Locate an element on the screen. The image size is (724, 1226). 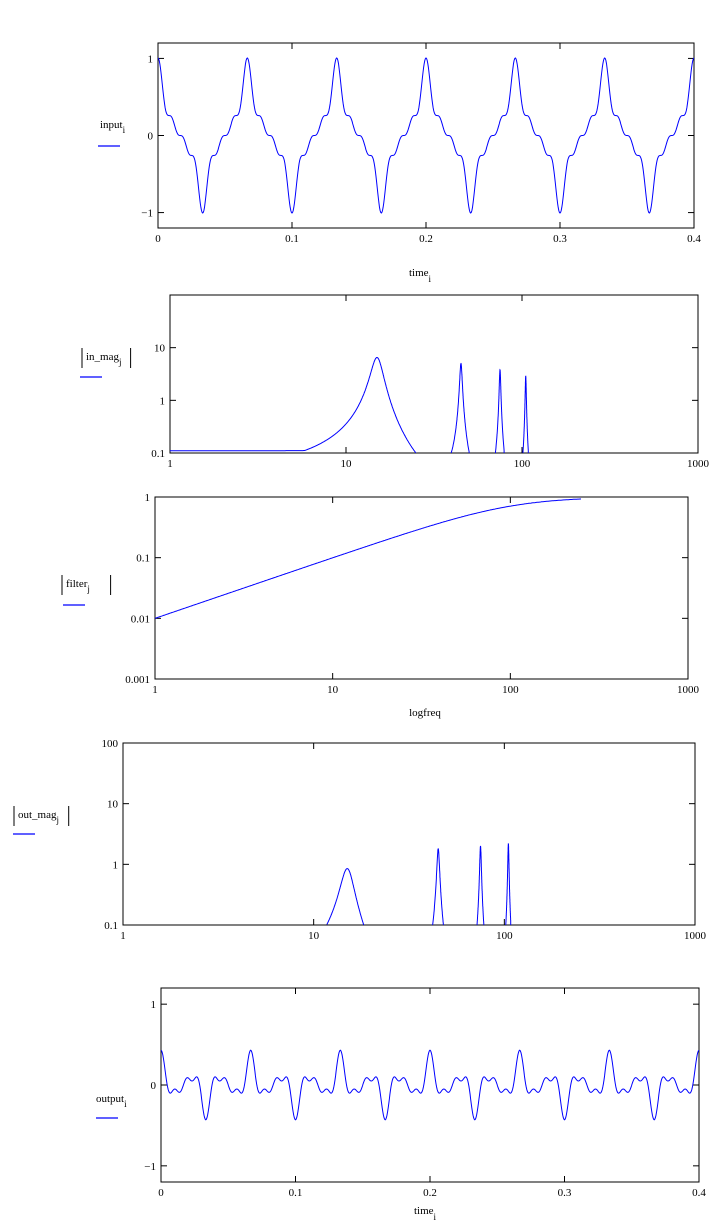
y-tick-label: 0.001 is located at coordinates (137, 680).